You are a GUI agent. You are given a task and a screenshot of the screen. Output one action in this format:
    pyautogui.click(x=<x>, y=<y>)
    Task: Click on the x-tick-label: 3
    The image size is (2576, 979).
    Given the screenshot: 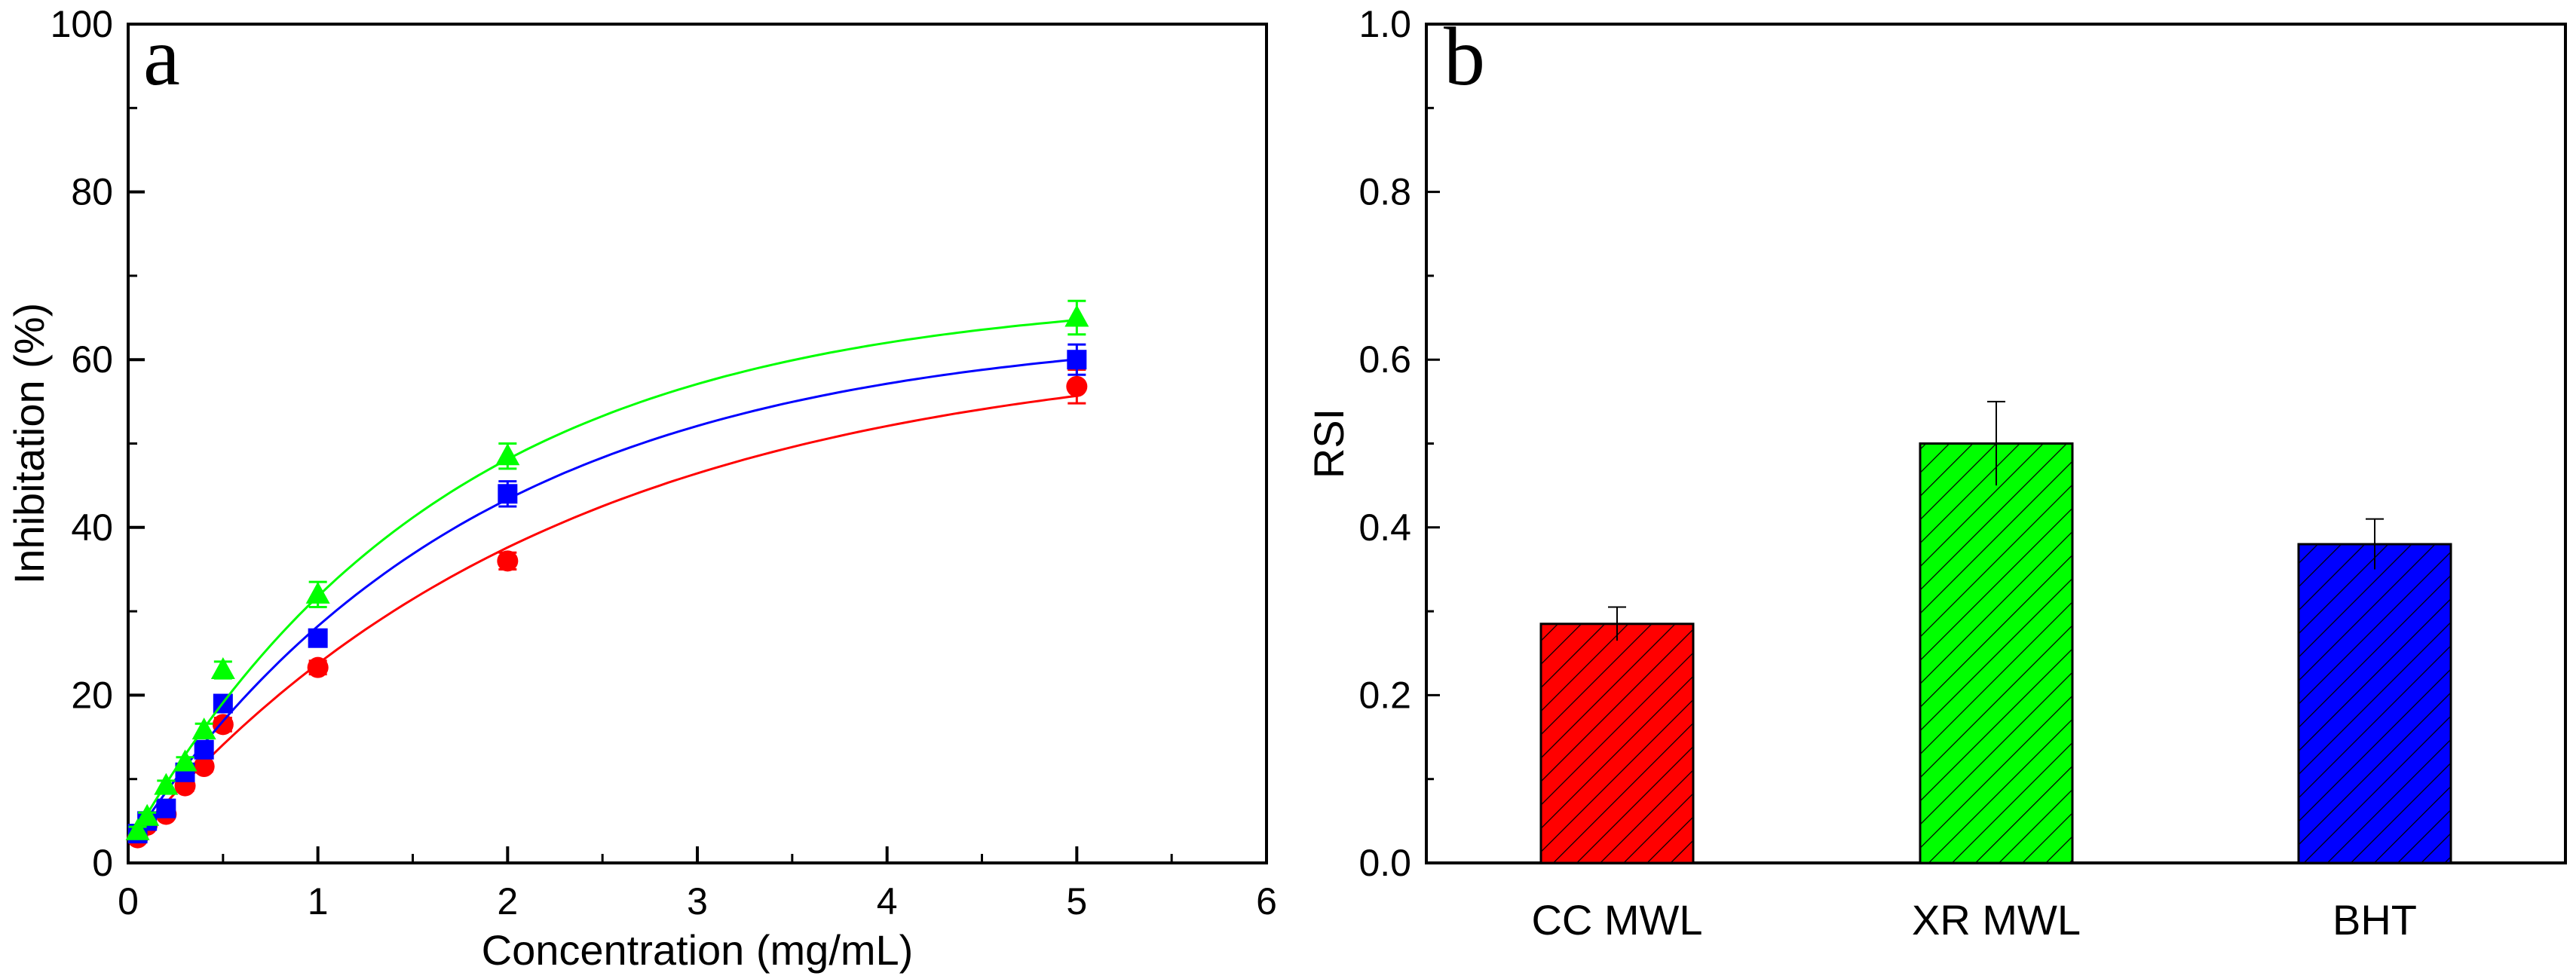 What is the action you would take?
    pyautogui.click(x=697, y=901)
    